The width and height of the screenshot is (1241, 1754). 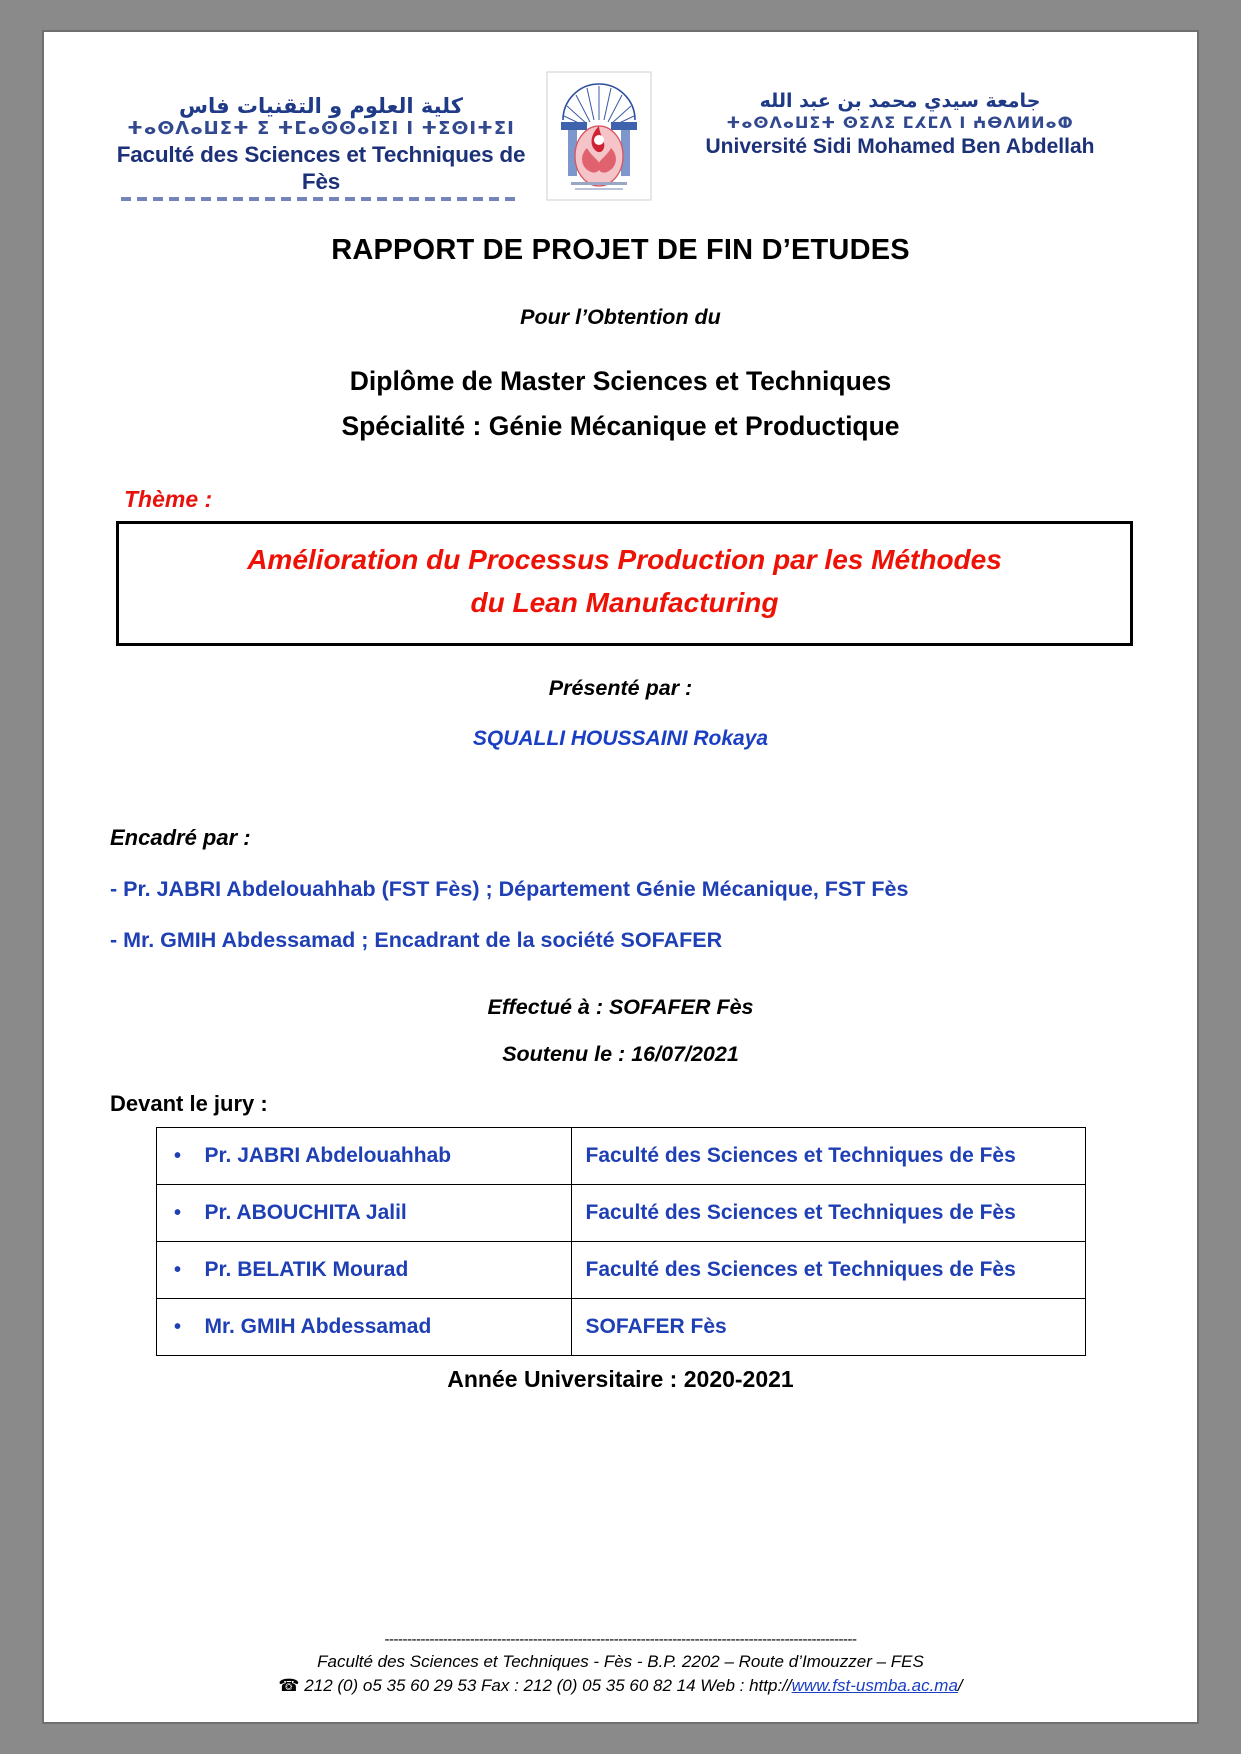 I want to click on defense-date: Soutenu le : 16/07/2021, so click(x=620, y=1053).